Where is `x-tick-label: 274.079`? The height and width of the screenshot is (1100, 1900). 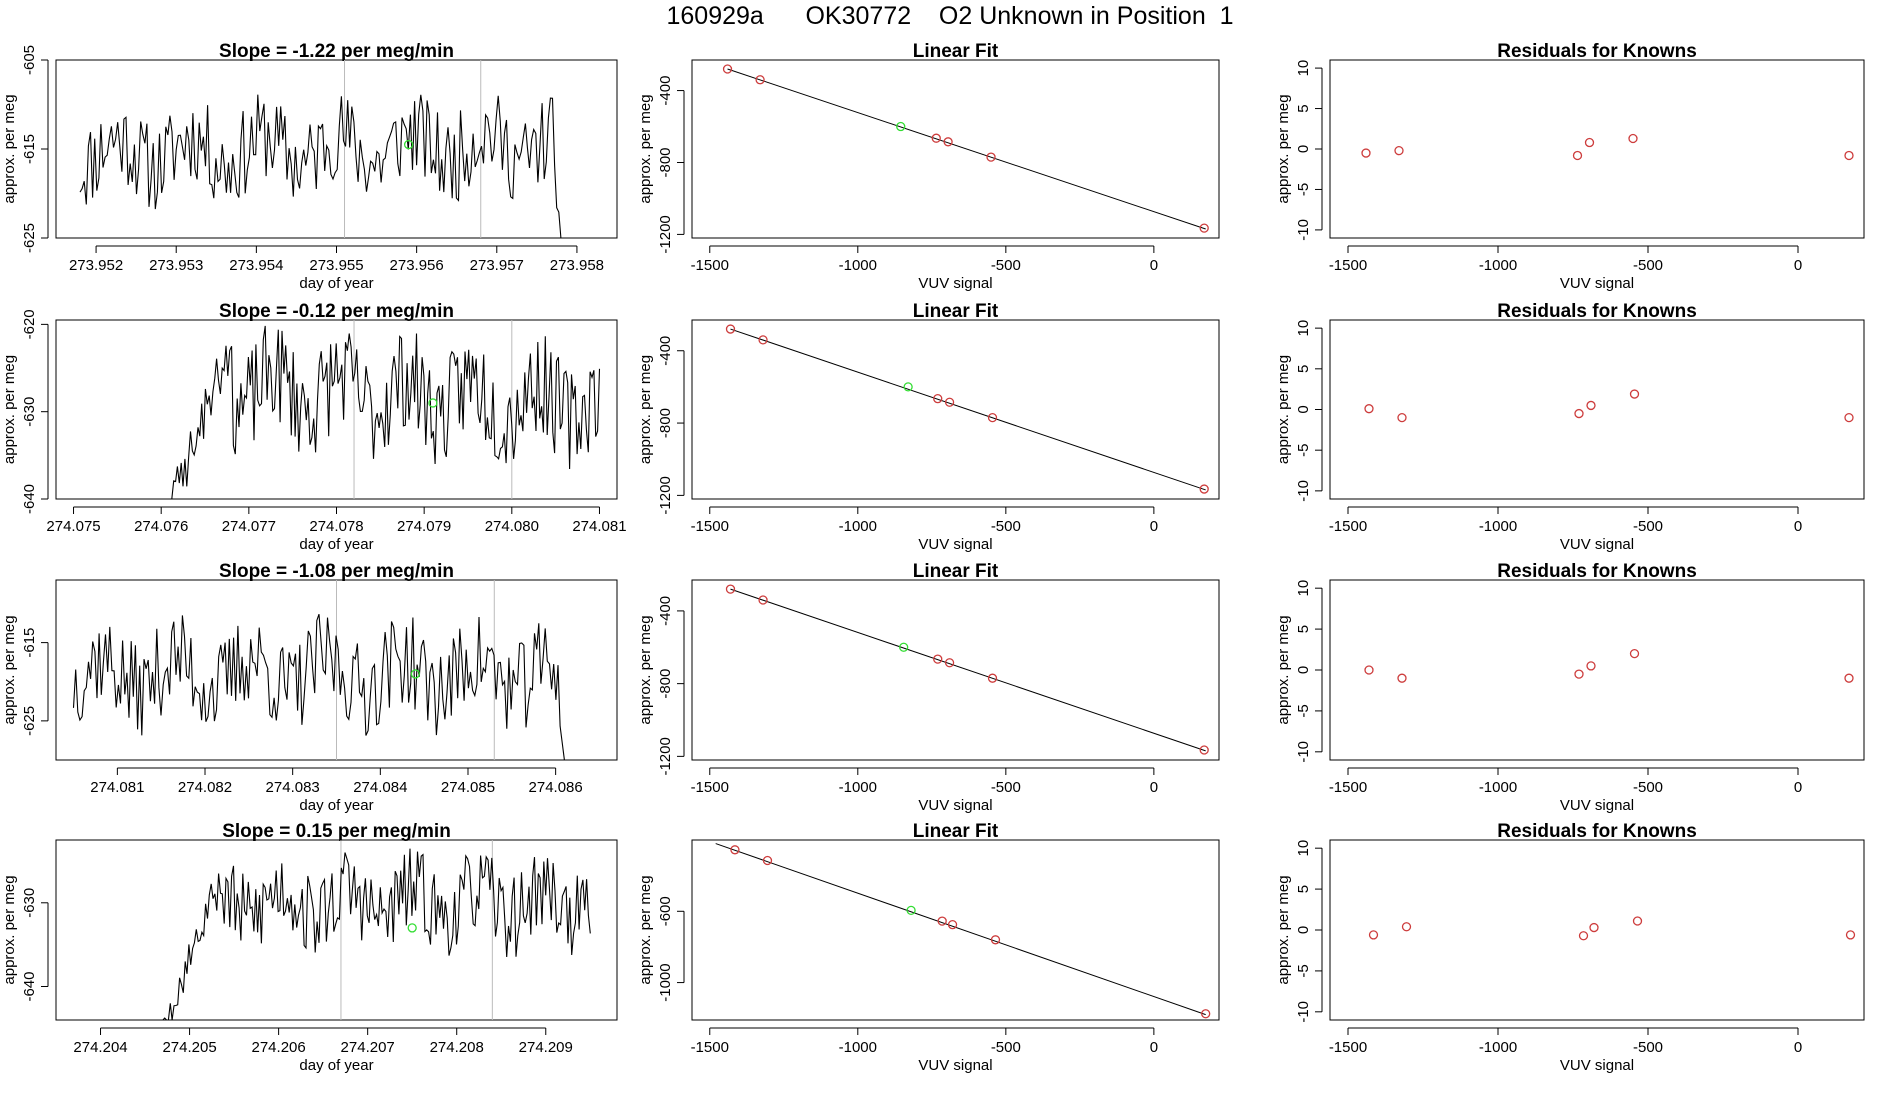 x-tick-label: 274.079 is located at coordinates (424, 526).